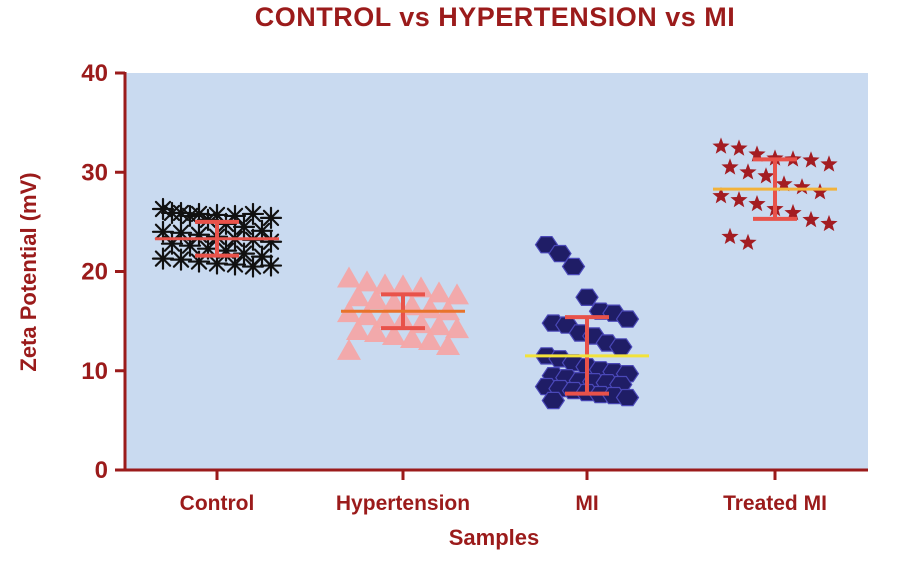  What do you see at coordinates (494, 537) in the screenshot?
I see `x-axis-title: Samples` at bounding box center [494, 537].